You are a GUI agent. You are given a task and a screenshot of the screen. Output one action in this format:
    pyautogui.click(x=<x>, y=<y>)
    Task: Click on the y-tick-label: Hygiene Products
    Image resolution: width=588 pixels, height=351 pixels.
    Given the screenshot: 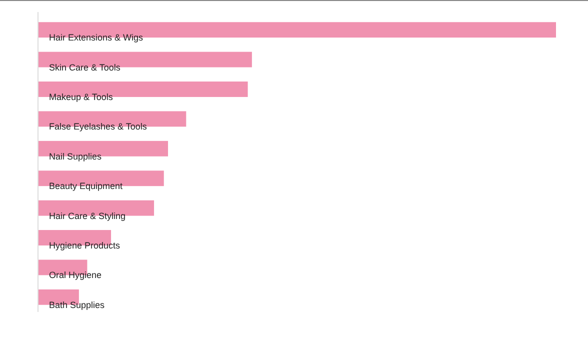 What is the action you would take?
    pyautogui.click(x=85, y=245)
    